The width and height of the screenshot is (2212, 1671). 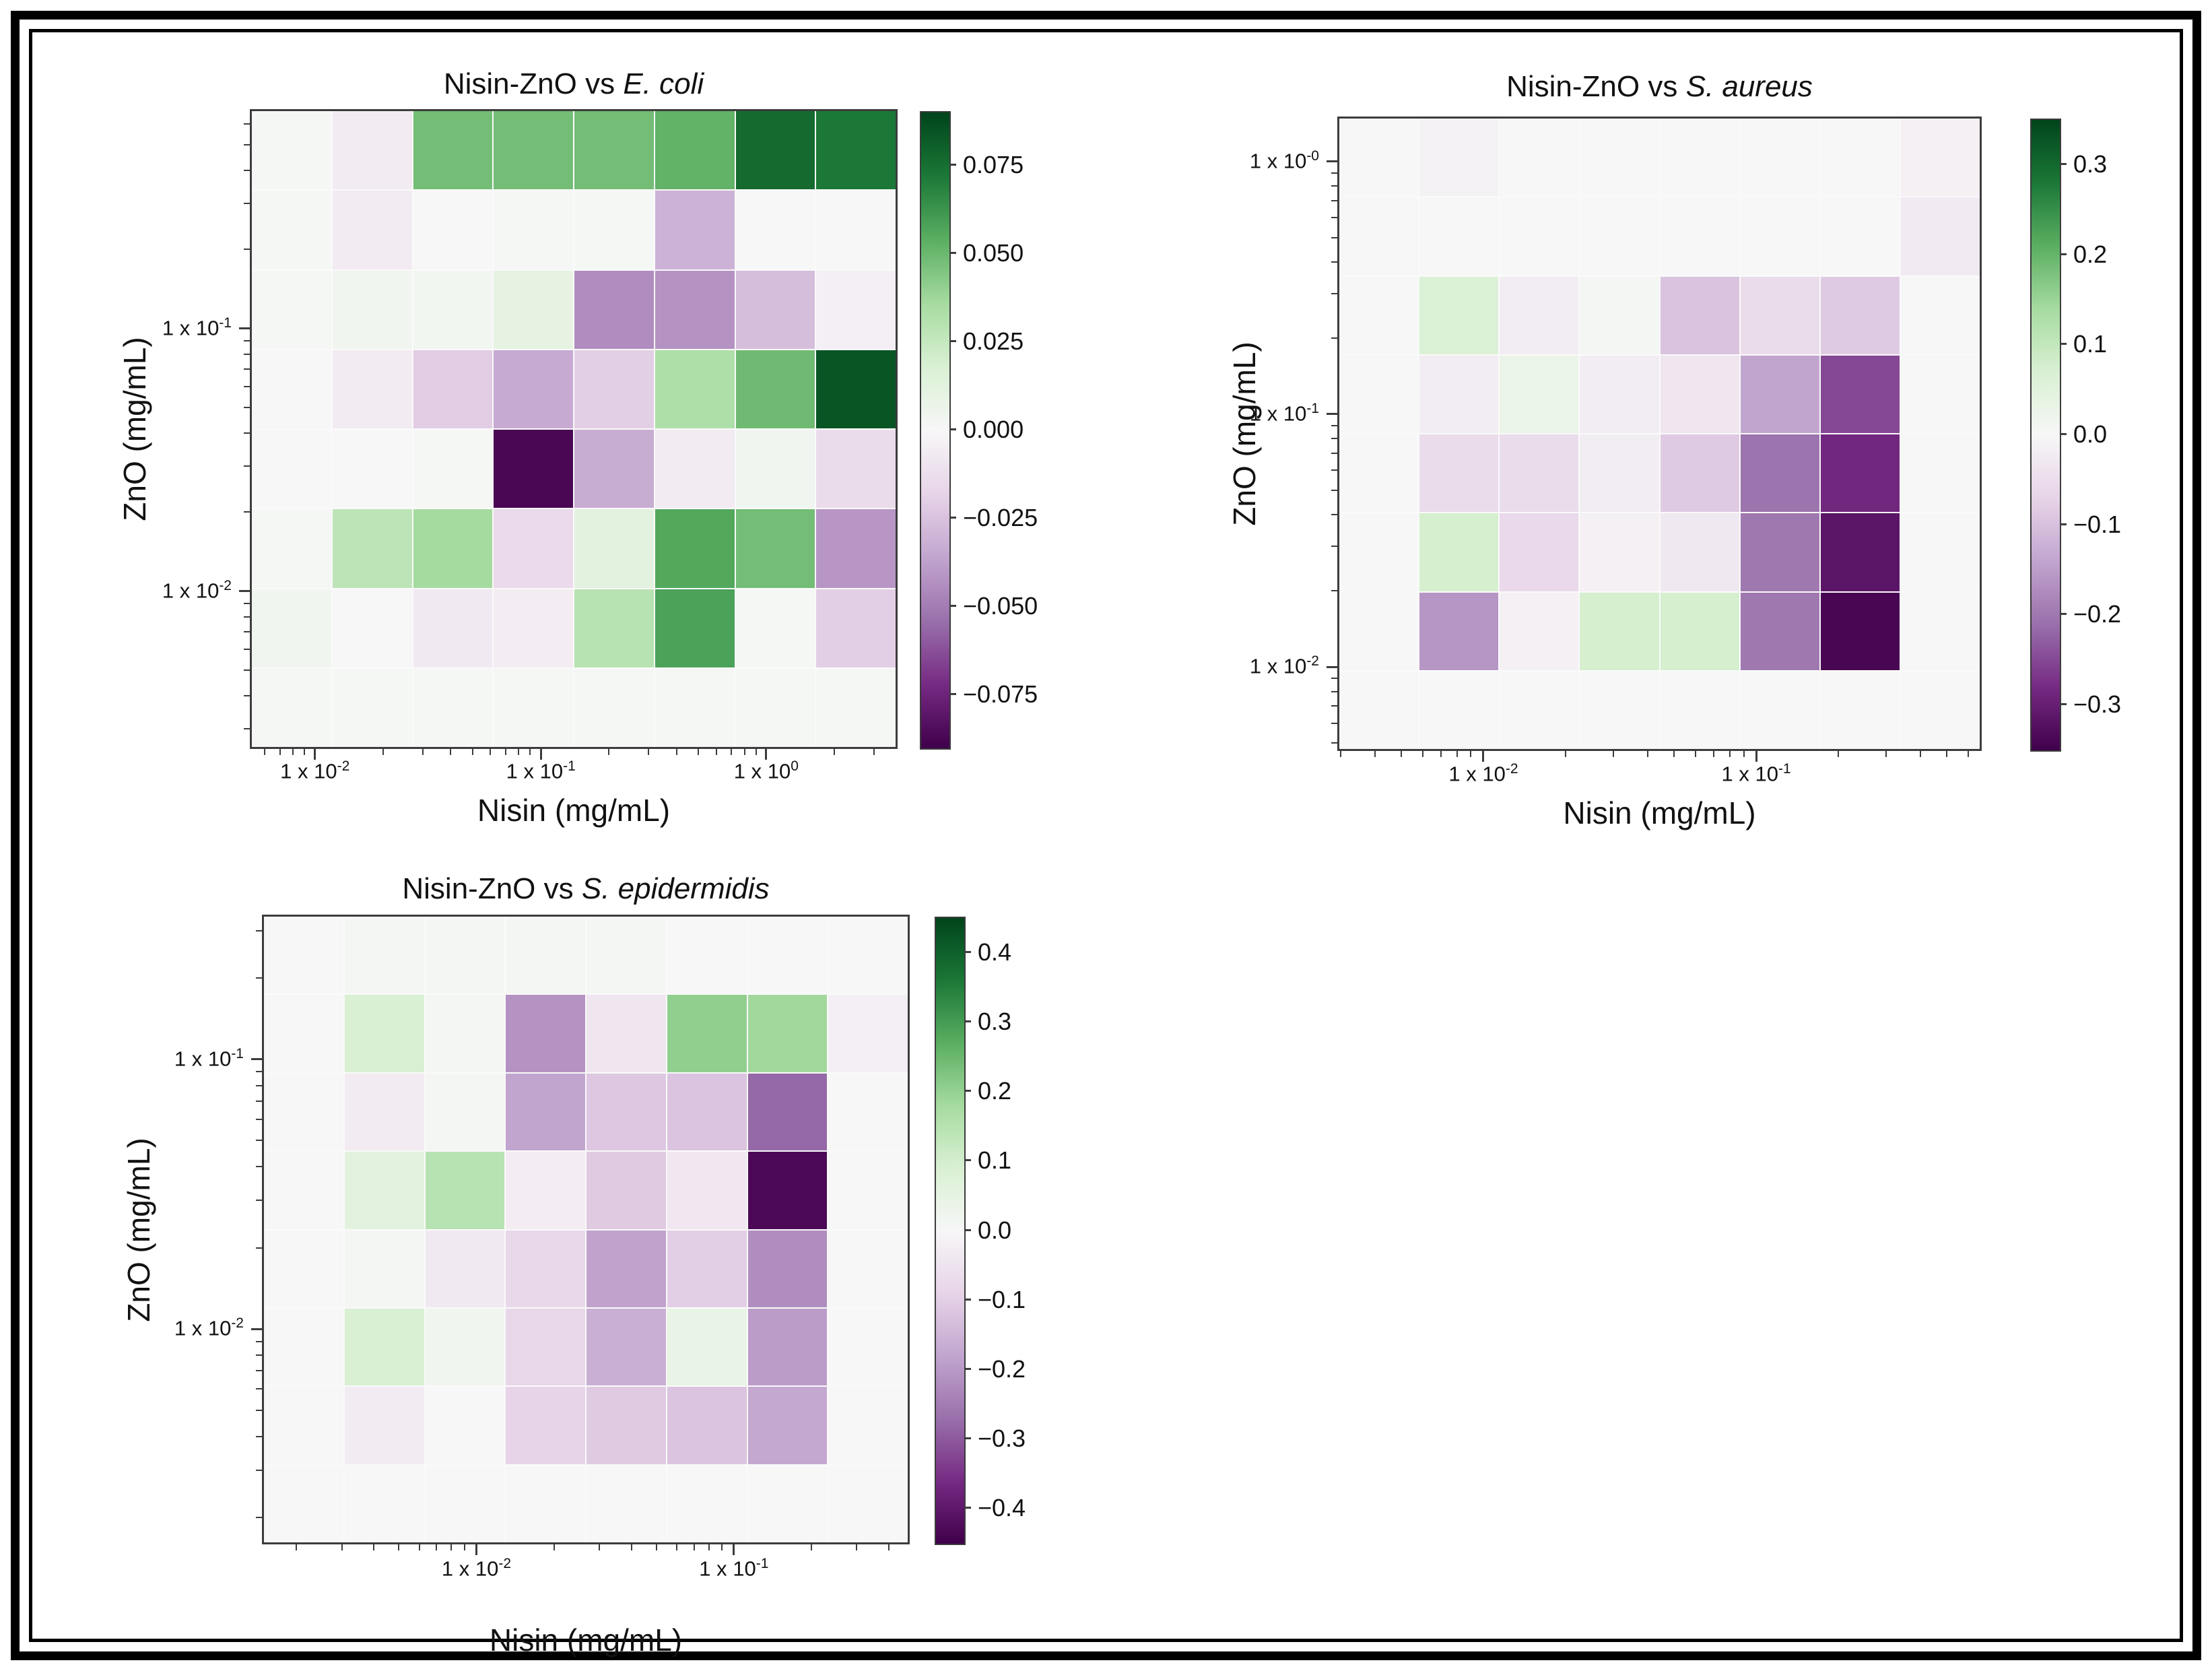 I want to click on x-tick-label: 1 x 10⁻², so click(x=1483, y=773).